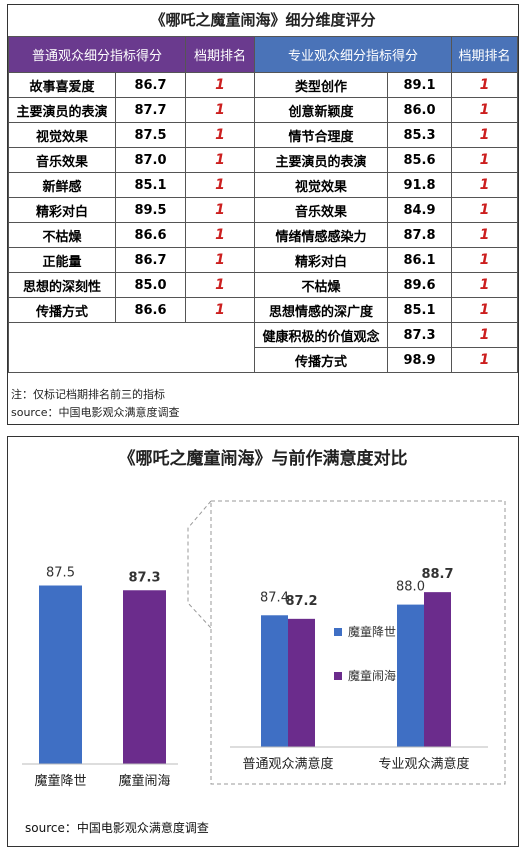 The width and height of the screenshot is (526, 851). What do you see at coordinates (321, 335) in the screenshot?
I see `professional-label: 健康积极的价值观念` at bounding box center [321, 335].